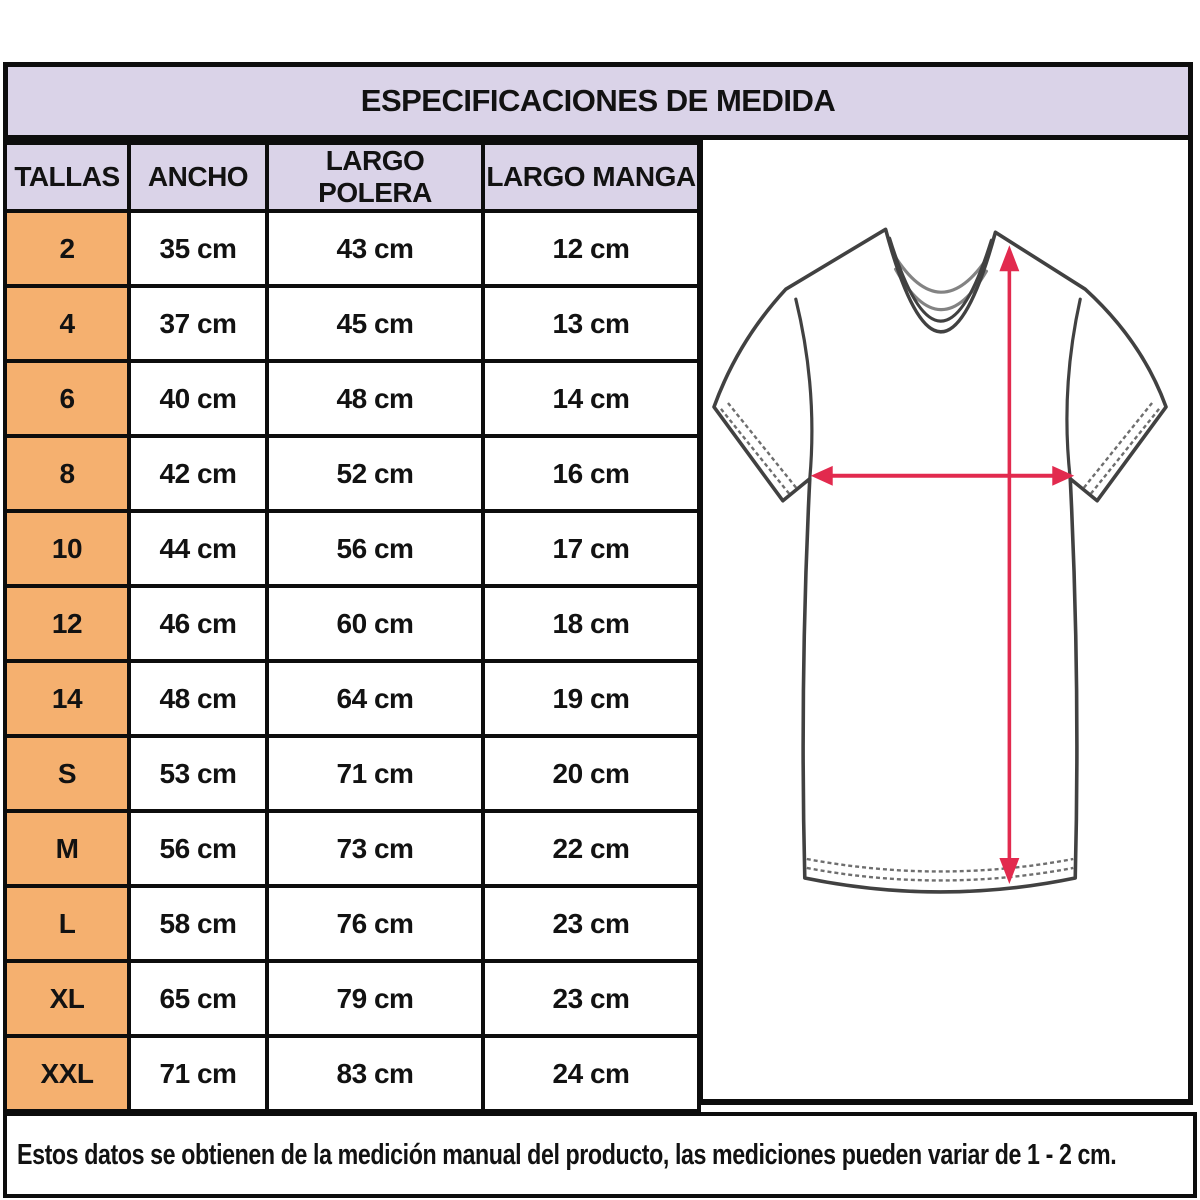  I want to click on largo-polera-cell: 52 cm, so click(375, 473).